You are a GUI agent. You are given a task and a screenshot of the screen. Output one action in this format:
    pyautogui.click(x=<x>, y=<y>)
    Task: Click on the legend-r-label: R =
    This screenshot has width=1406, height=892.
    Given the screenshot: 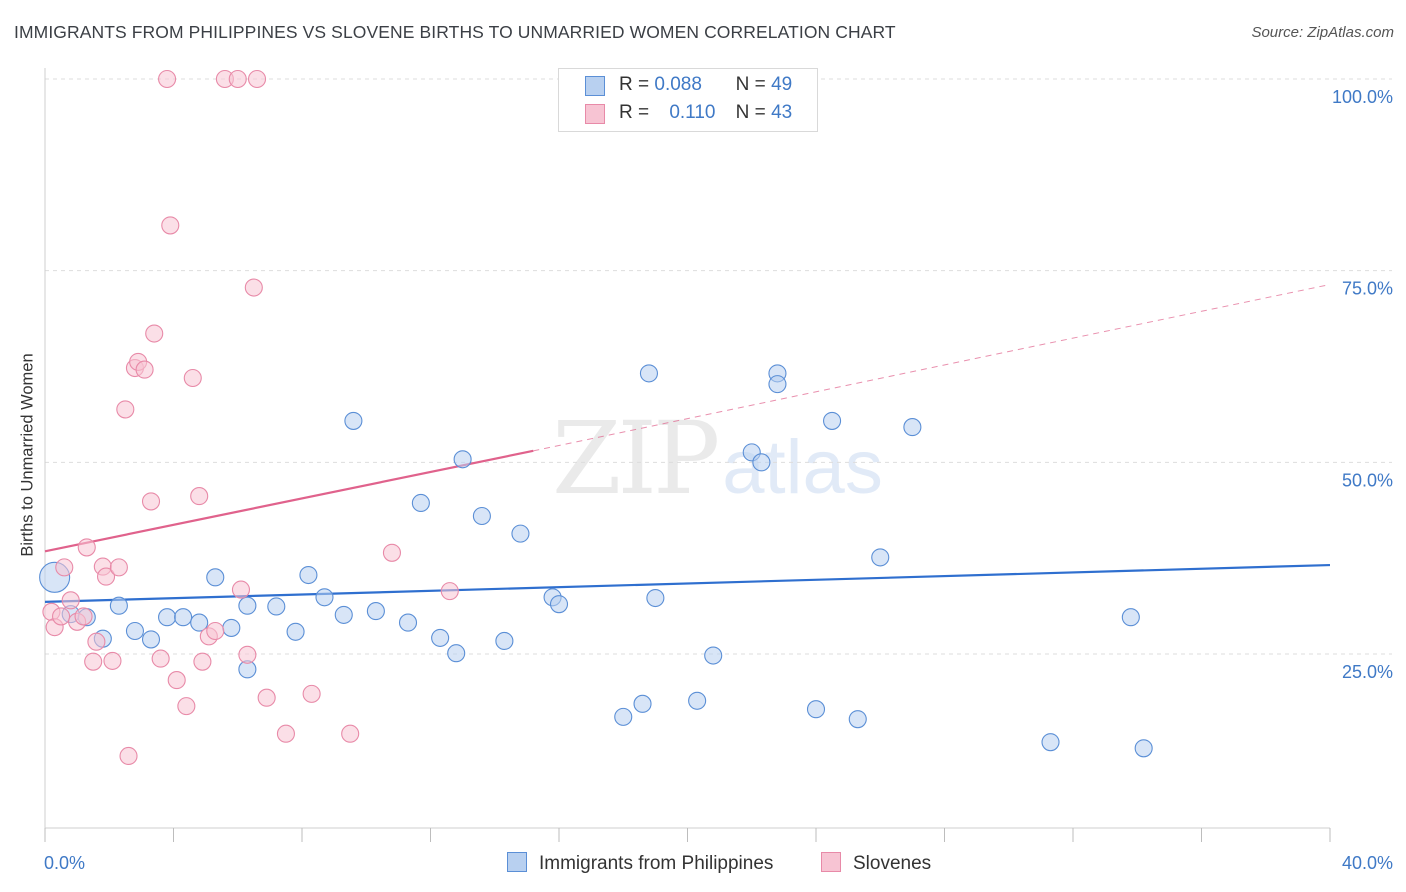 What is the action you would take?
    pyautogui.click(x=634, y=84)
    